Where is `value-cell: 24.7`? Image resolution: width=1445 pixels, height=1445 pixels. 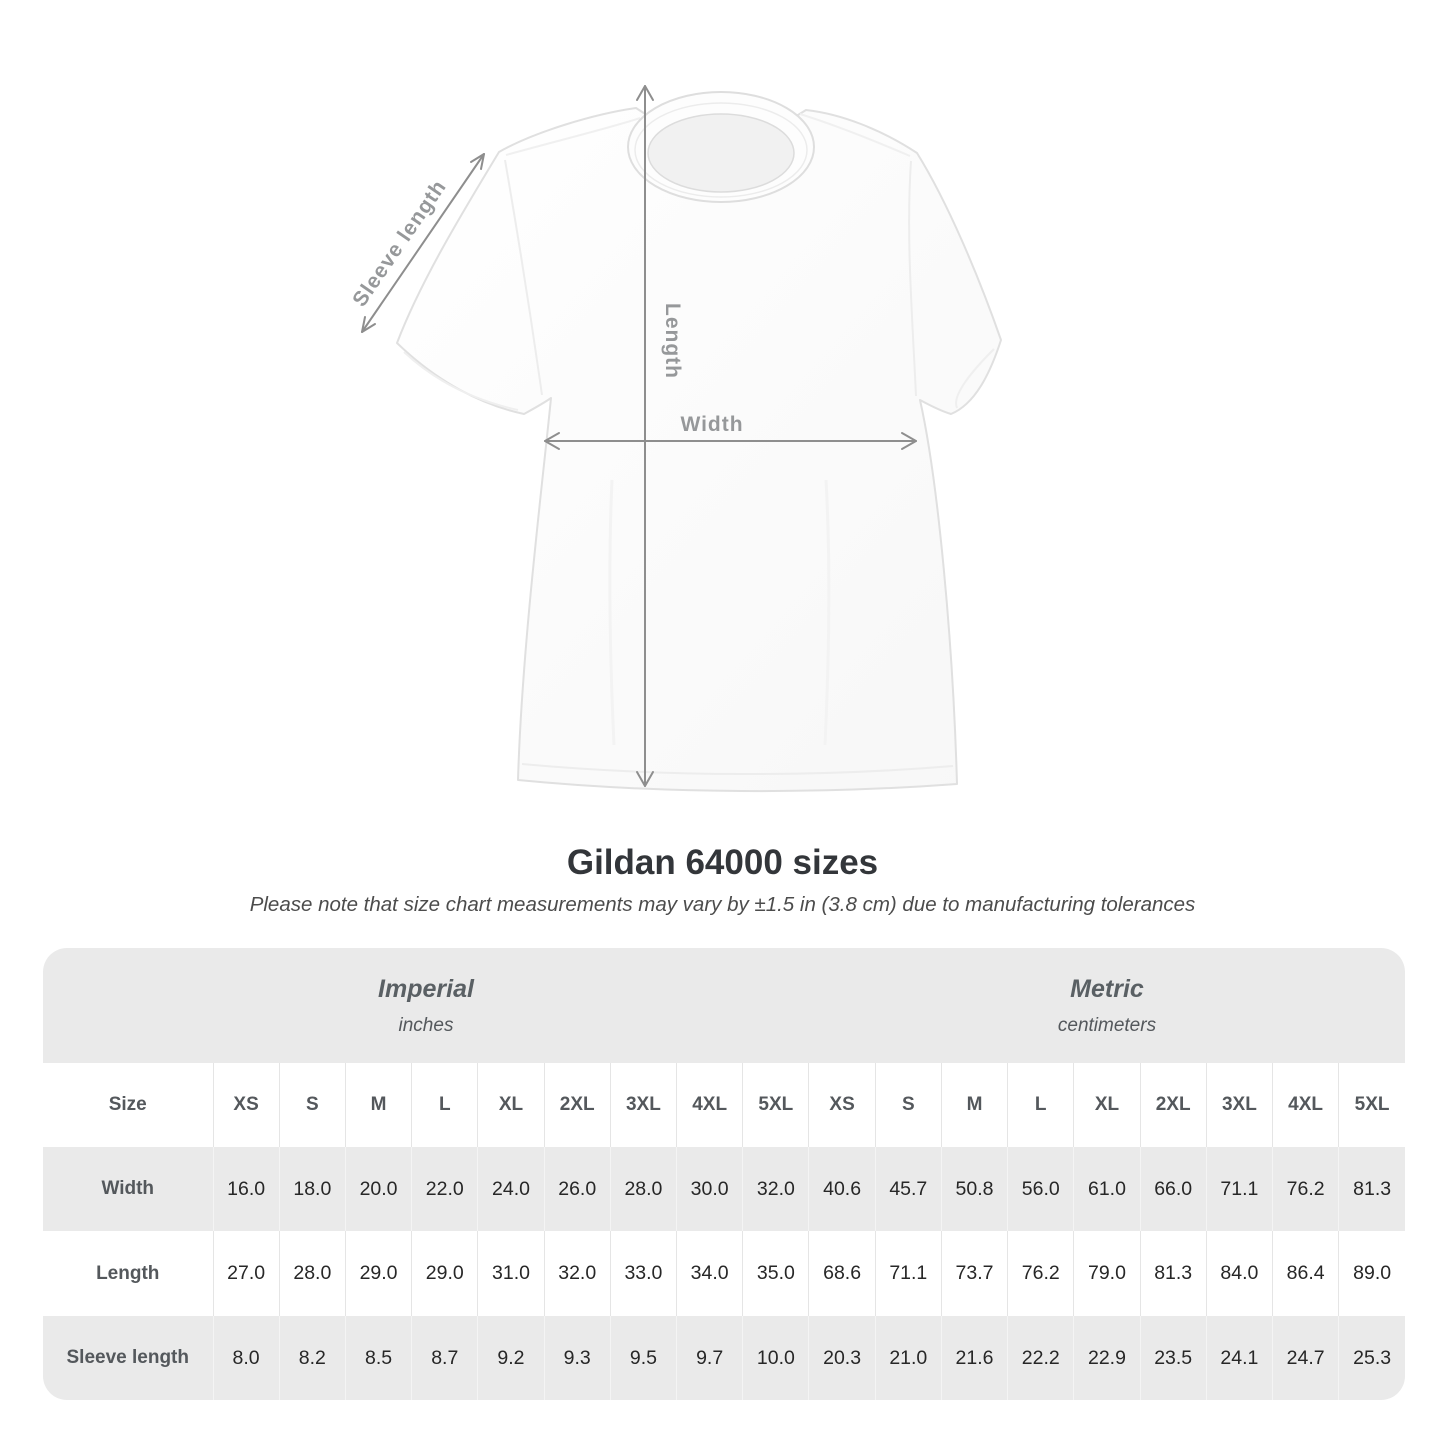
value-cell: 24.7 is located at coordinates (1305, 1358).